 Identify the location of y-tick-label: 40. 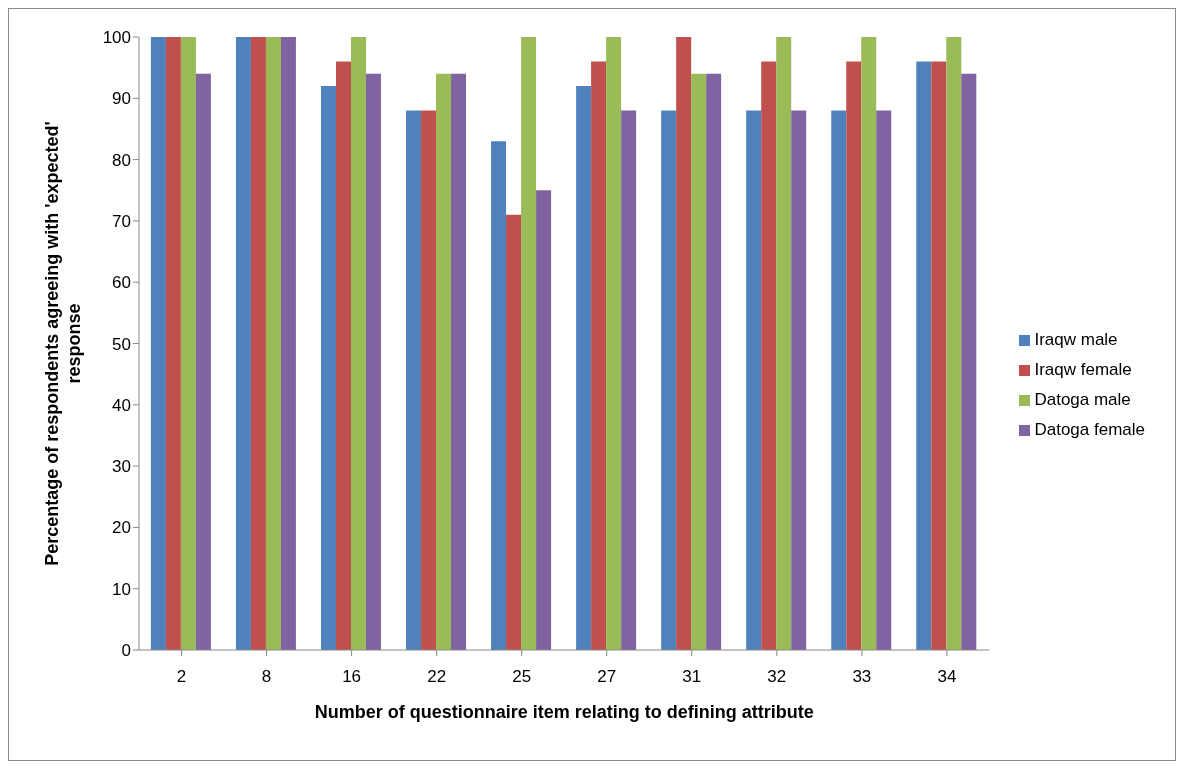
(121, 405).